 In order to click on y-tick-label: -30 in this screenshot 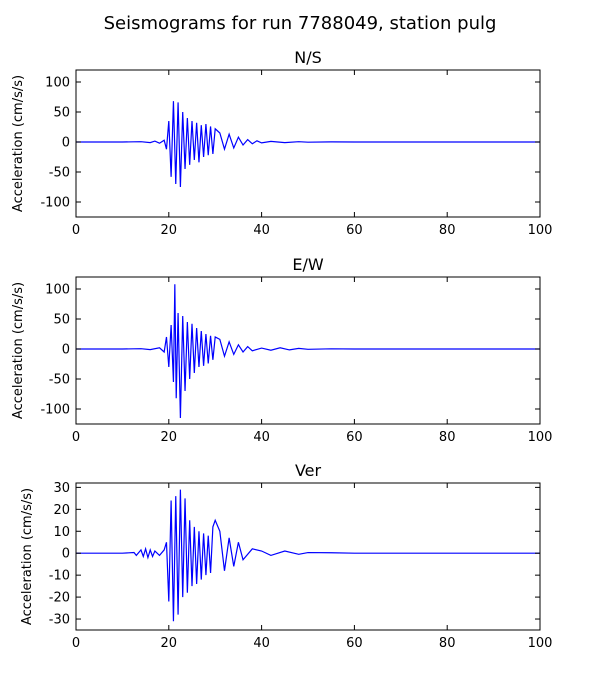, I will do `click(59, 620)`.